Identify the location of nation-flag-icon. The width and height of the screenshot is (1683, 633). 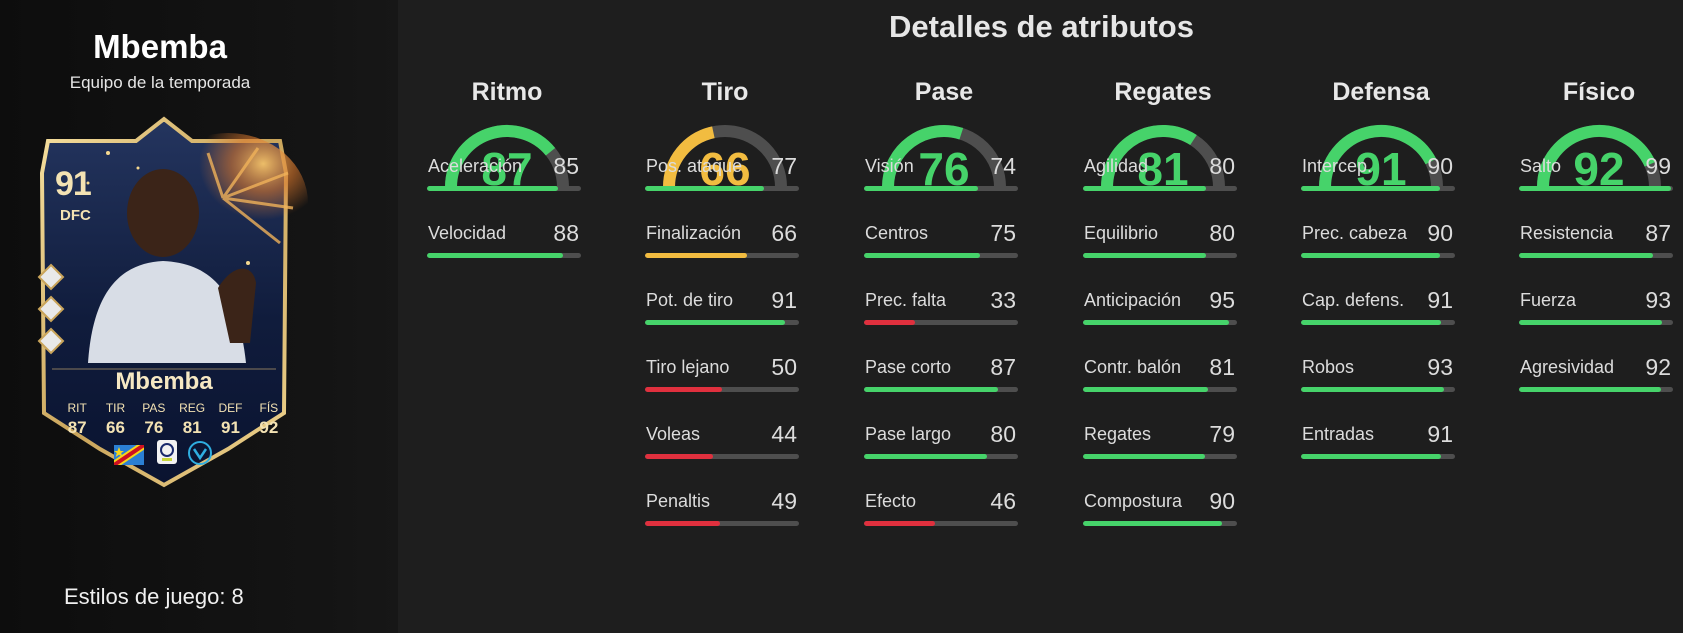
(129, 455).